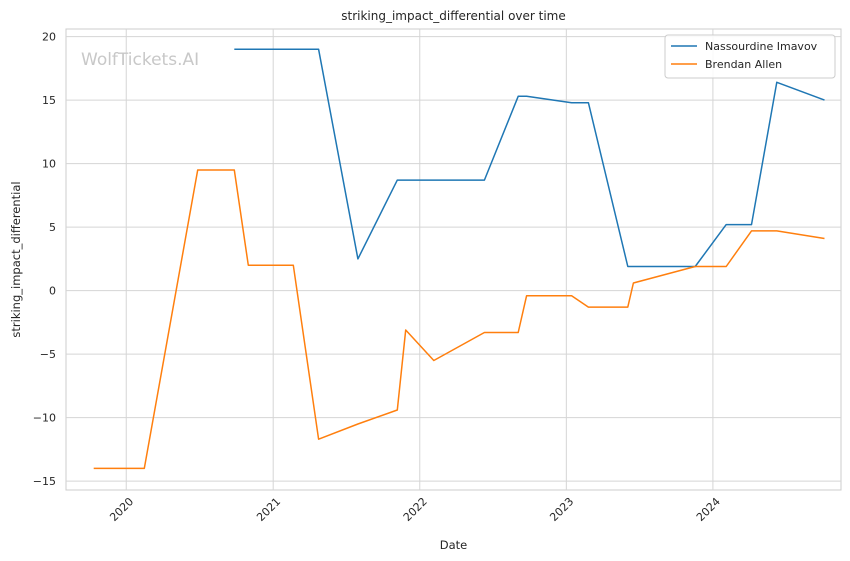 Image resolution: width=850 pixels, height=561 pixels. Describe the element at coordinates (761, 46) in the screenshot. I see `legend-label-nassourdine-imavov: Nassourdine Imavov` at that location.